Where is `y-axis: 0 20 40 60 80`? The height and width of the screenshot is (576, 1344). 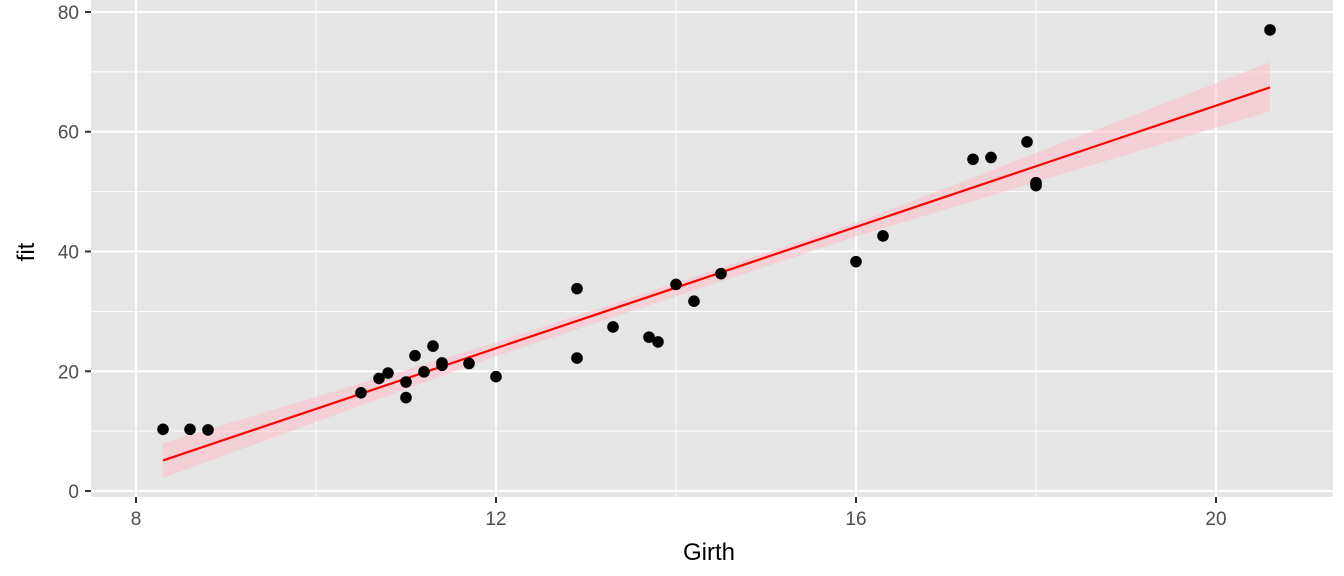
y-axis: 0 20 40 60 80 is located at coordinates (74, 253).